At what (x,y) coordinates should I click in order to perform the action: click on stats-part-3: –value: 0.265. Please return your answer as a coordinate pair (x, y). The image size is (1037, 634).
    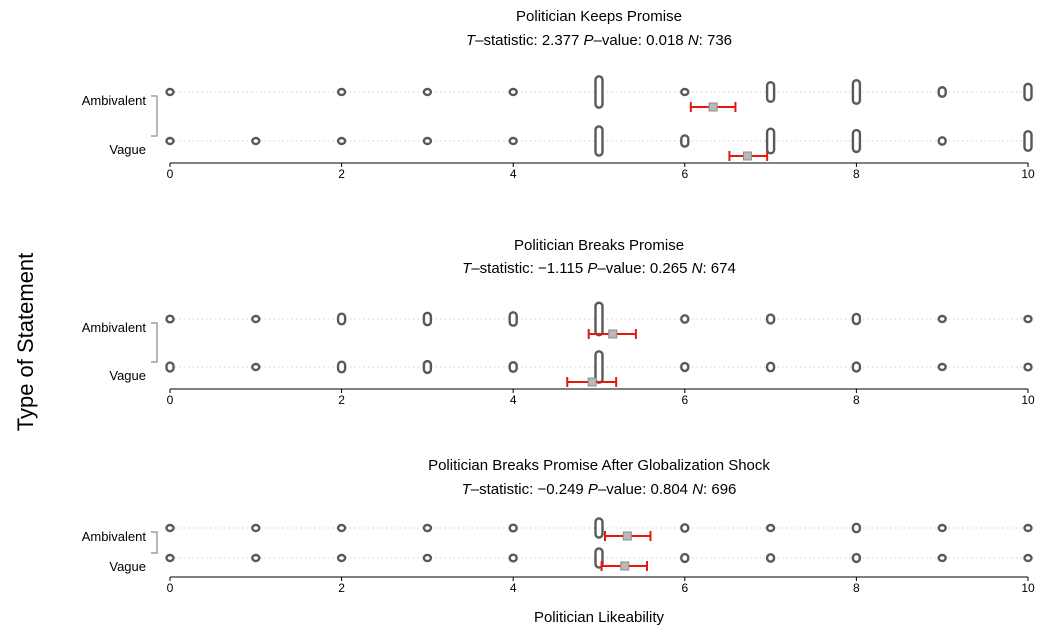
    Looking at the image, I should click on (644, 268).